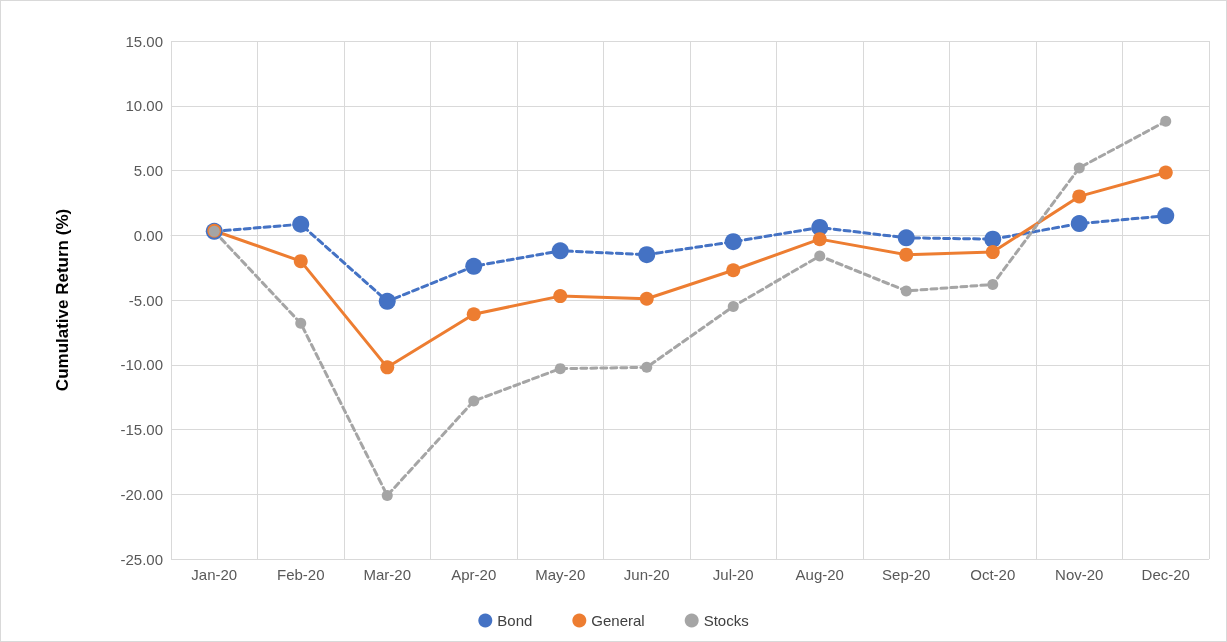 The width and height of the screenshot is (1227, 642). What do you see at coordinates (214, 574) in the screenshot?
I see `x-tick-label: Jan-20` at bounding box center [214, 574].